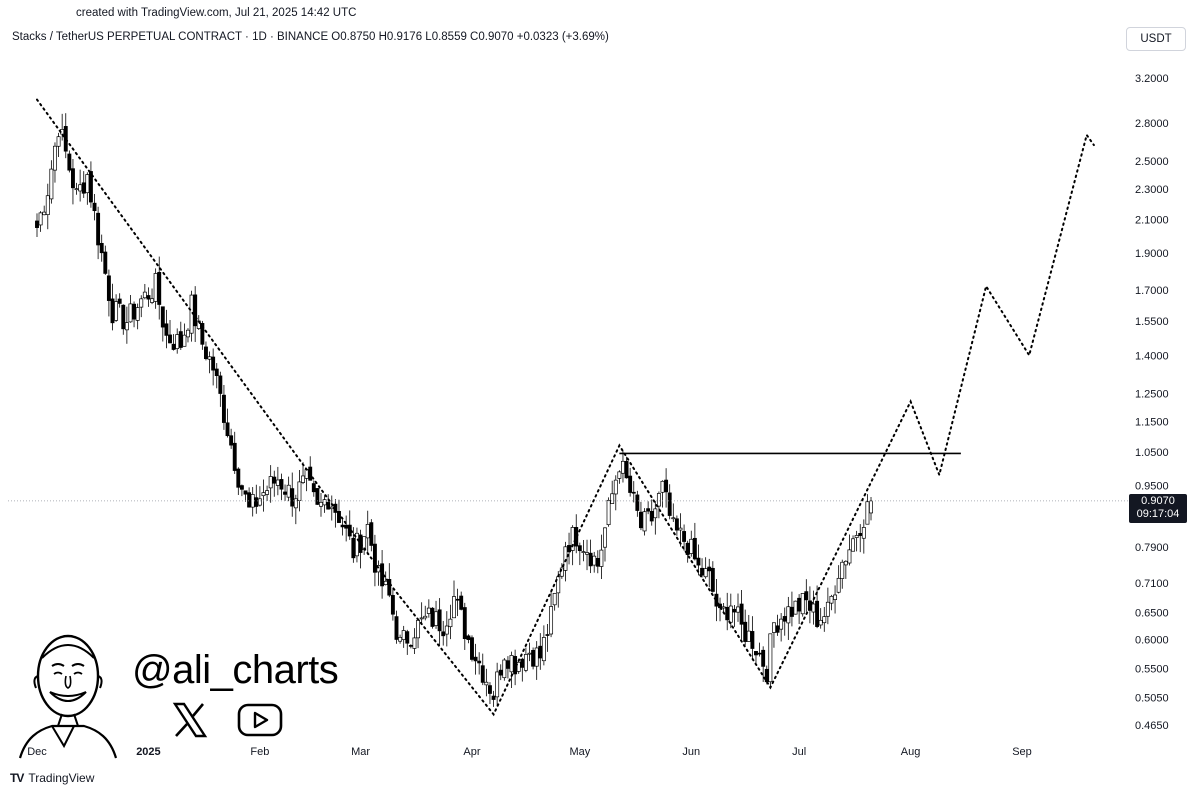 This screenshot has width=1200, height=794. What do you see at coordinates (471, 752) in the screenshot?
I see `x-tick-label: Apr` at bounding box center [471, 752].